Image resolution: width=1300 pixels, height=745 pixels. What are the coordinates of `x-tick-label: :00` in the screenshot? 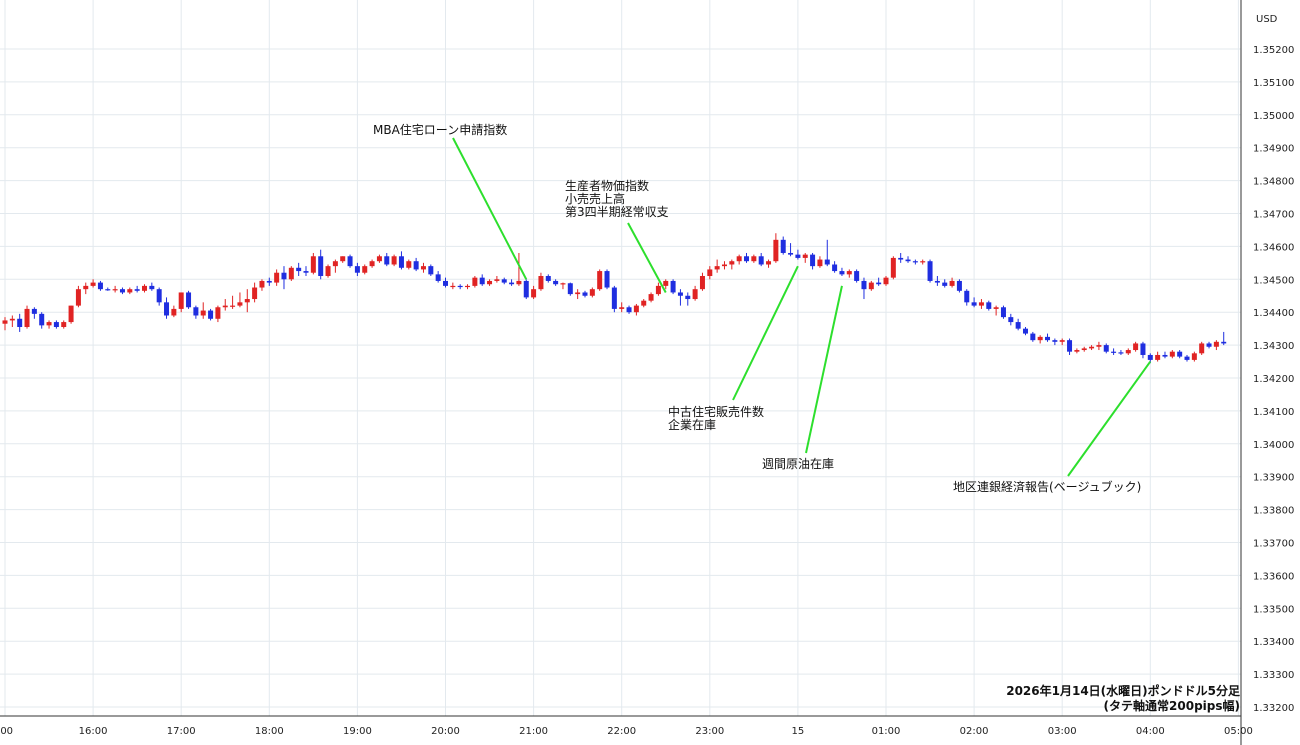 It's located at (6, 731).